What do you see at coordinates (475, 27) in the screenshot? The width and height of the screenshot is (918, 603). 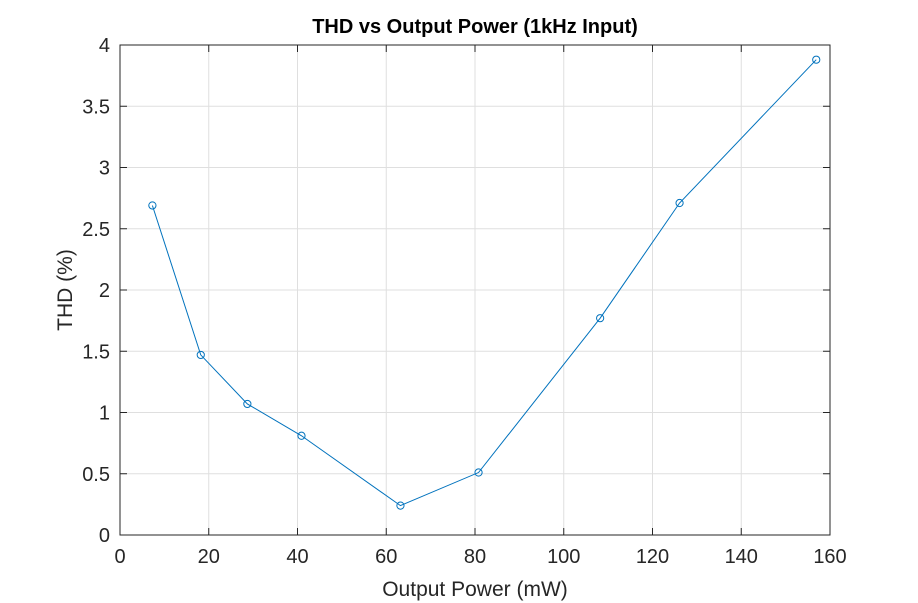 I see `chart-title: THD vs Output Power (1kHz Input)` at bounding box center [475, 27].